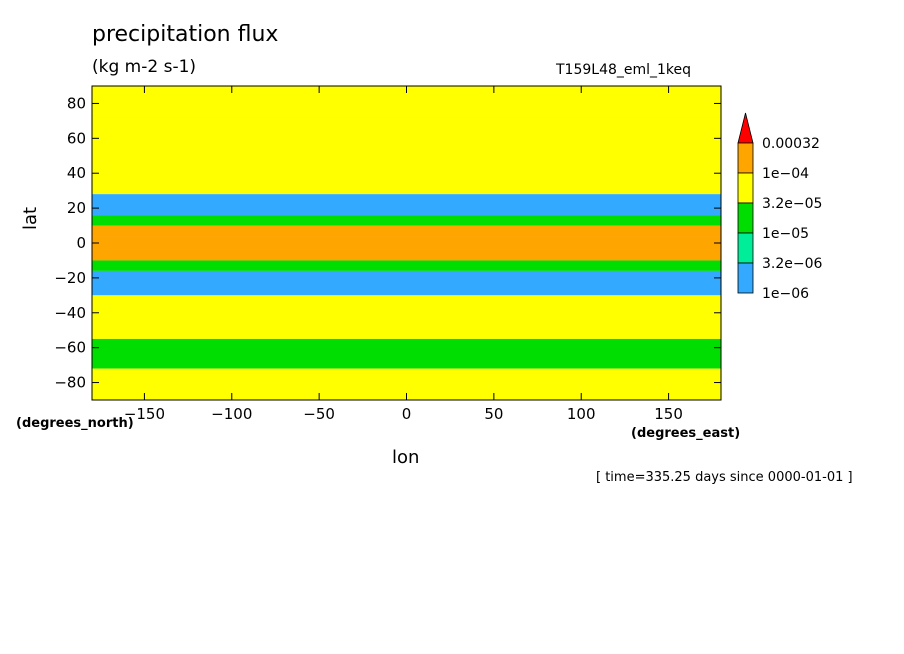  What do you see at coordinates (30, 218) in the screenshot?
I see `y-axis-label: lat` at bounding box center [30, 218].